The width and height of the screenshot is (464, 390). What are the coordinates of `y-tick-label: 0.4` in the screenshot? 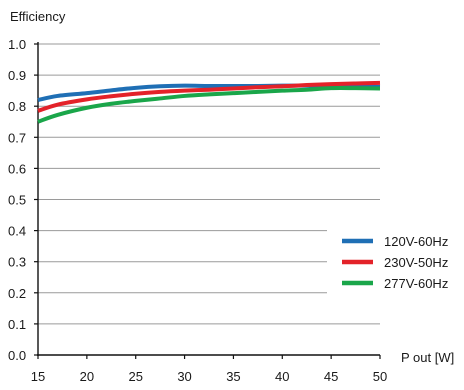 It's located at (17, 231).